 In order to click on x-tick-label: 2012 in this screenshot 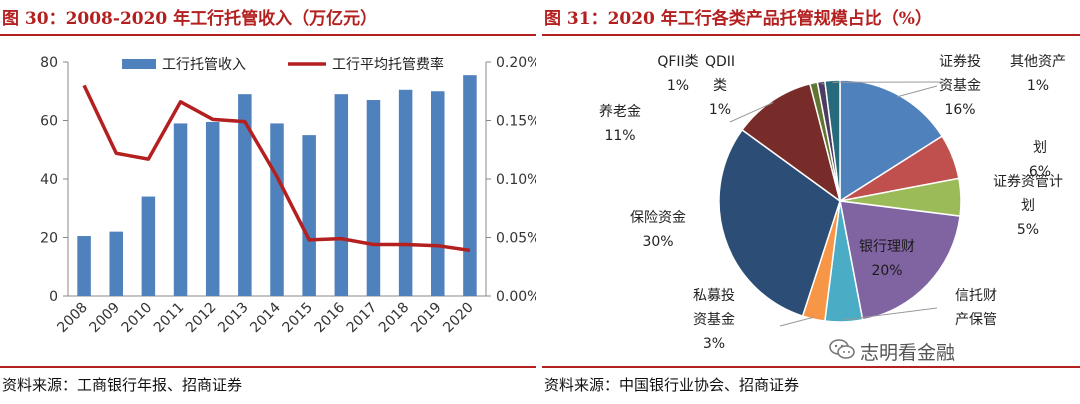, I will do `click(201, 318)`.